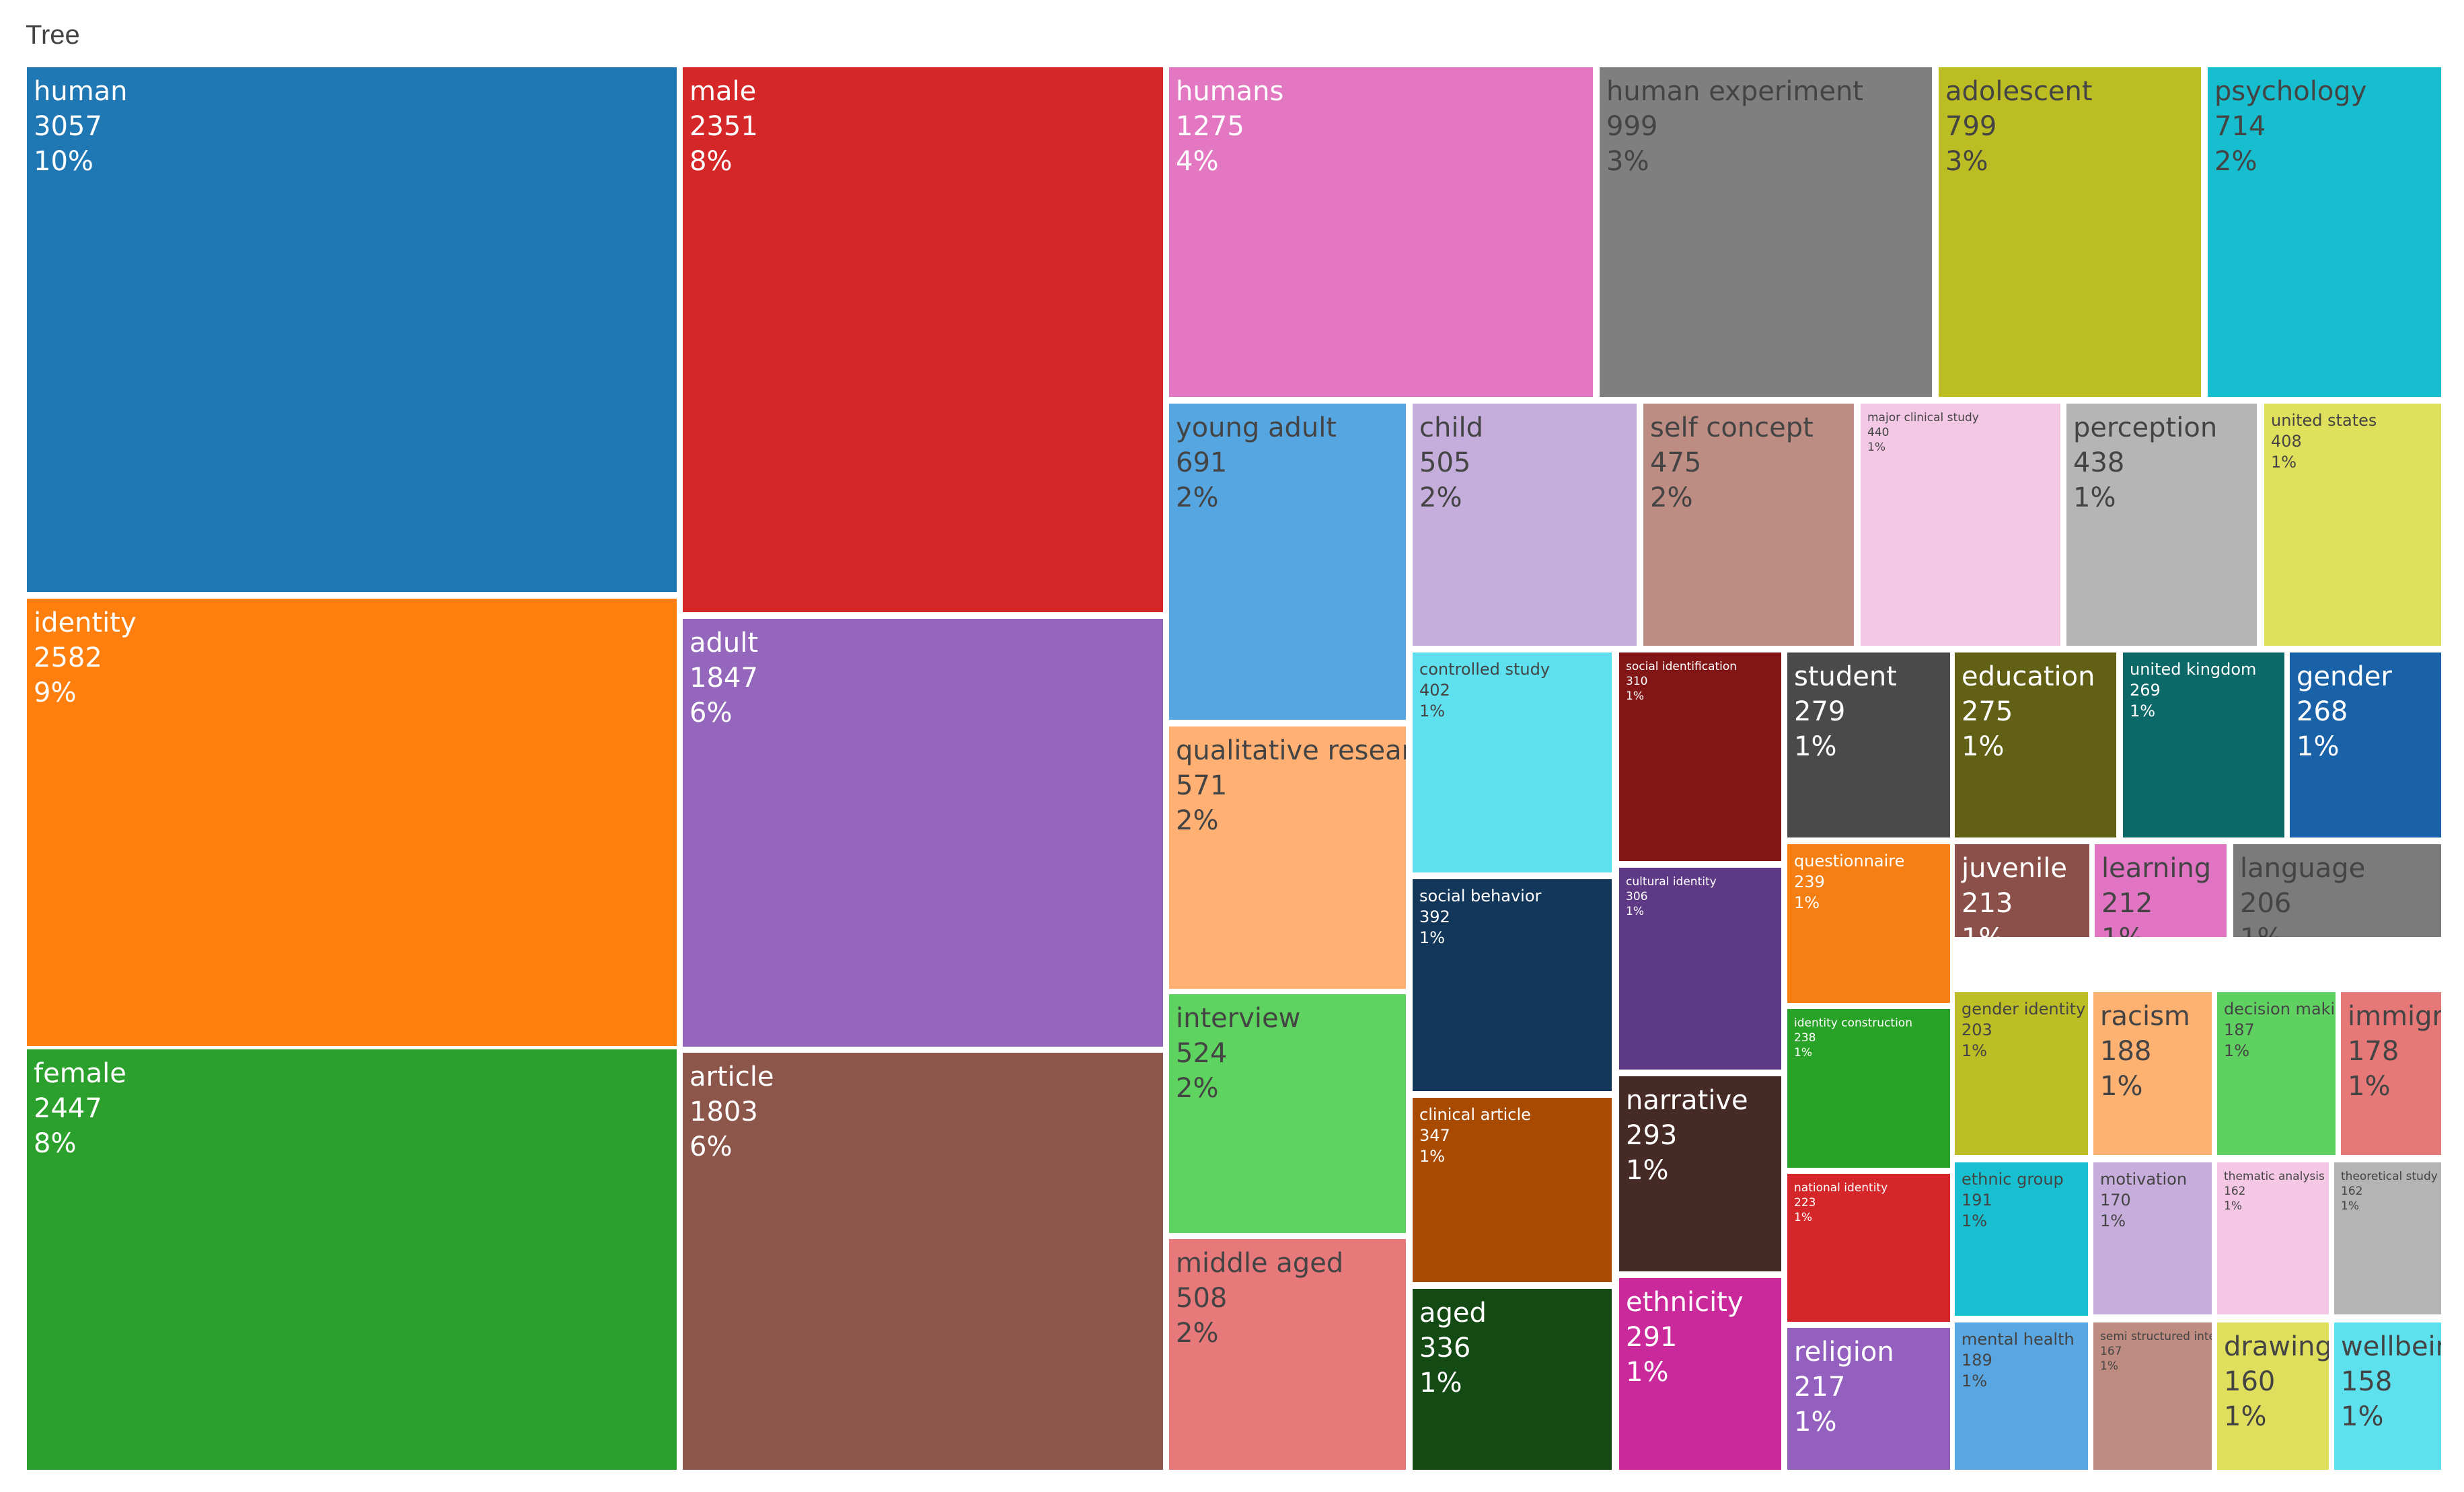 This screenshot has width=2464, height=1492. I want to click on treemap-tile-learning: learning 212 1%, so click(2161, 890).